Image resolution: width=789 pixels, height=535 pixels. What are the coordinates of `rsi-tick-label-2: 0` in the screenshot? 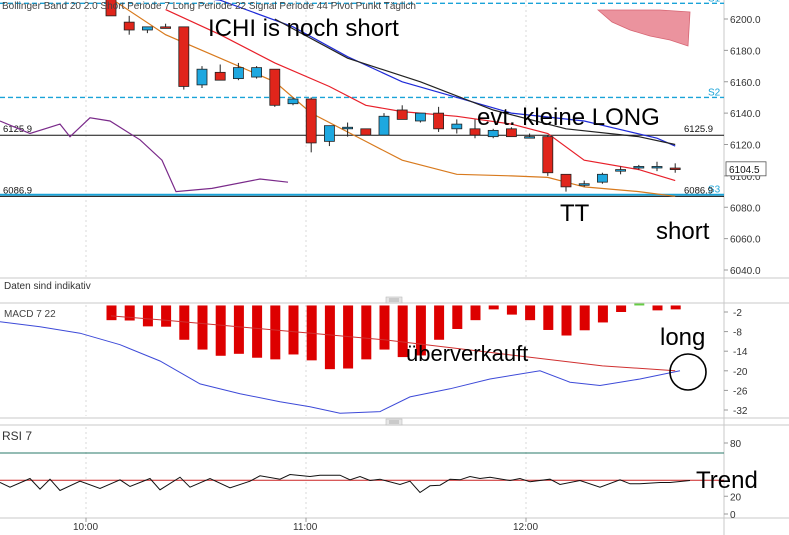 It's located at (733, 515).